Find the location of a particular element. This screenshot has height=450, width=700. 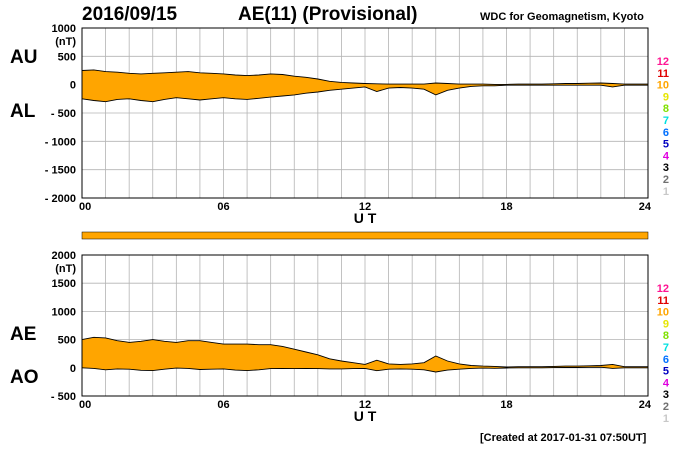

y-tick-label: 2000 is located at coordinates (64, 256).